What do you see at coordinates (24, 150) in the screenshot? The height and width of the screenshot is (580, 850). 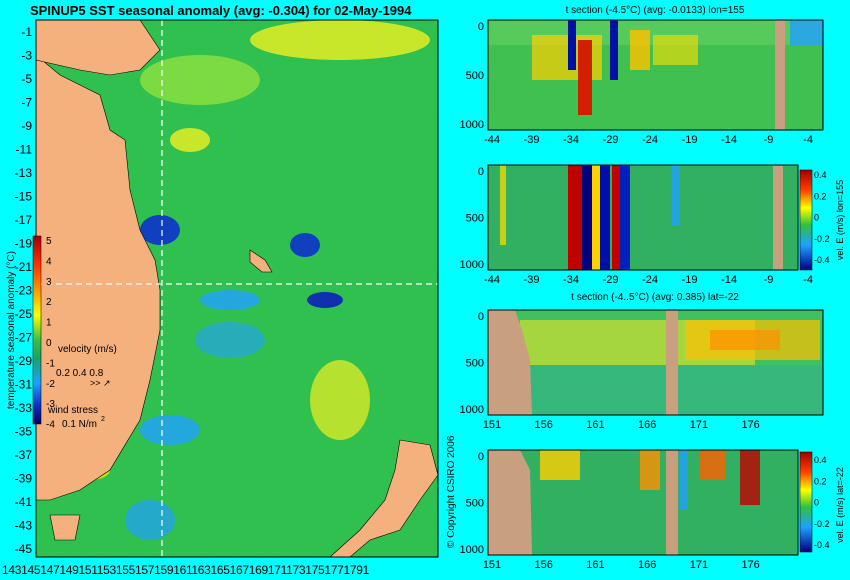 I see `lat-tick-label: -11` at bounding box center [24, 150].